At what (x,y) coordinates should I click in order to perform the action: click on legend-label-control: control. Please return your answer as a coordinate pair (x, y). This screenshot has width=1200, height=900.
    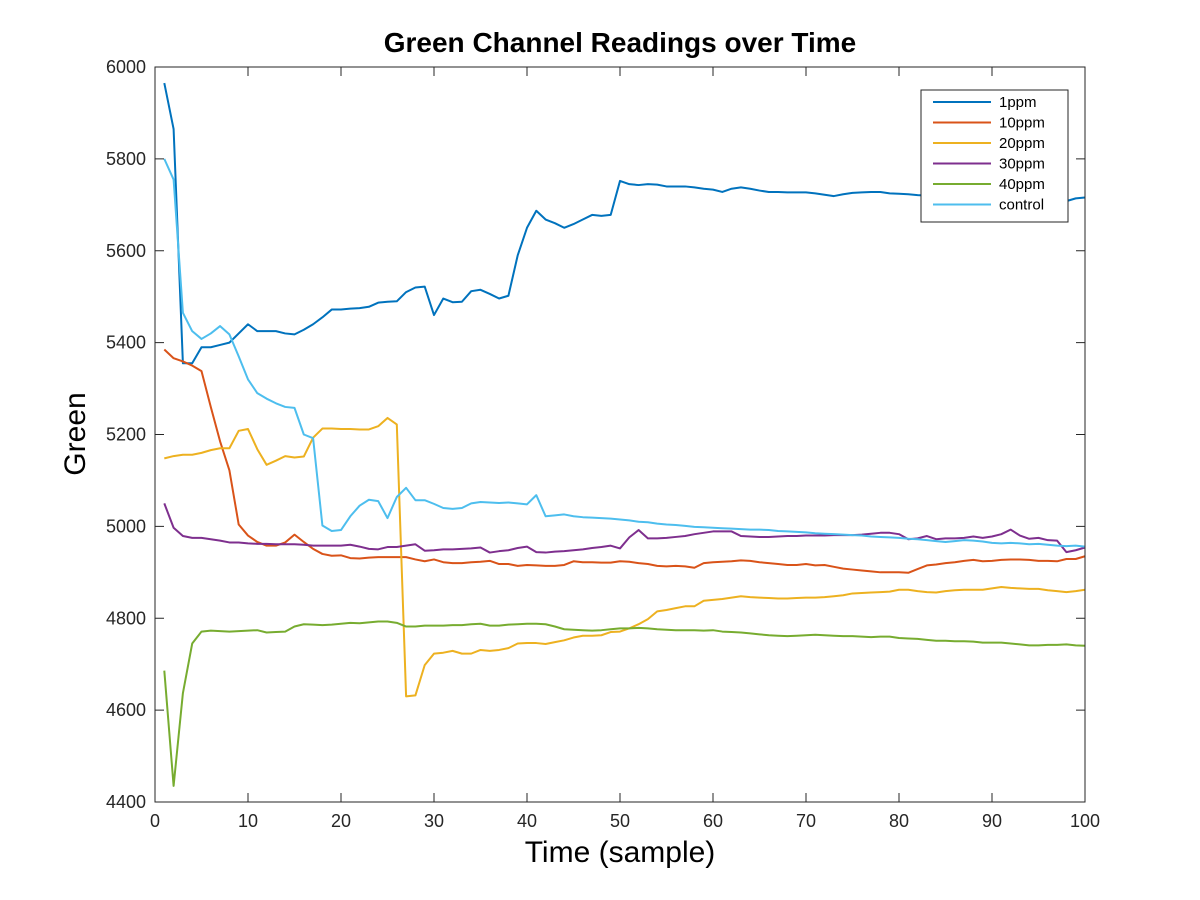
    Looking at the image, I should click on (1021, 205).